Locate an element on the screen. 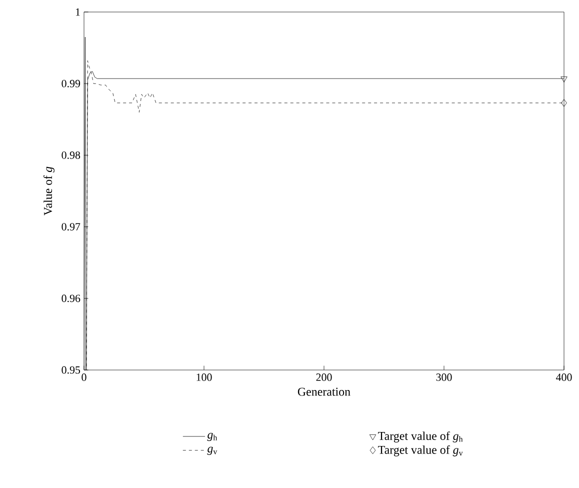 This screenshot has width=579, height=488. x-tick-label: 200 is located at coordinates (324, 377).